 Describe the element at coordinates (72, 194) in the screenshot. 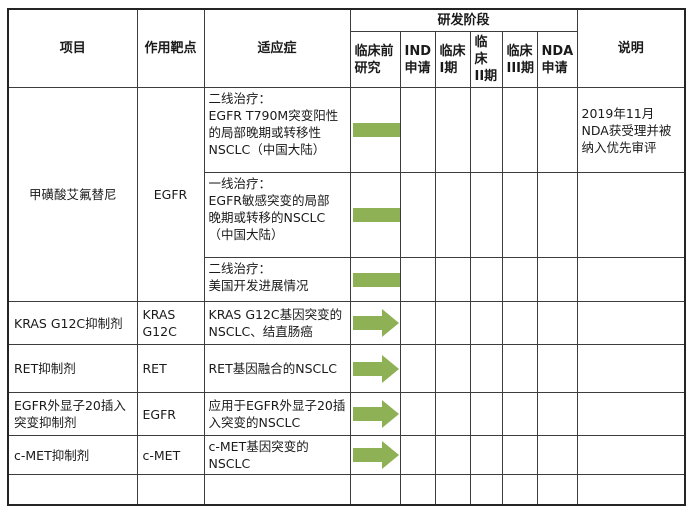

I see `project-name: 甲磺酸艾氟替尼` at that location.